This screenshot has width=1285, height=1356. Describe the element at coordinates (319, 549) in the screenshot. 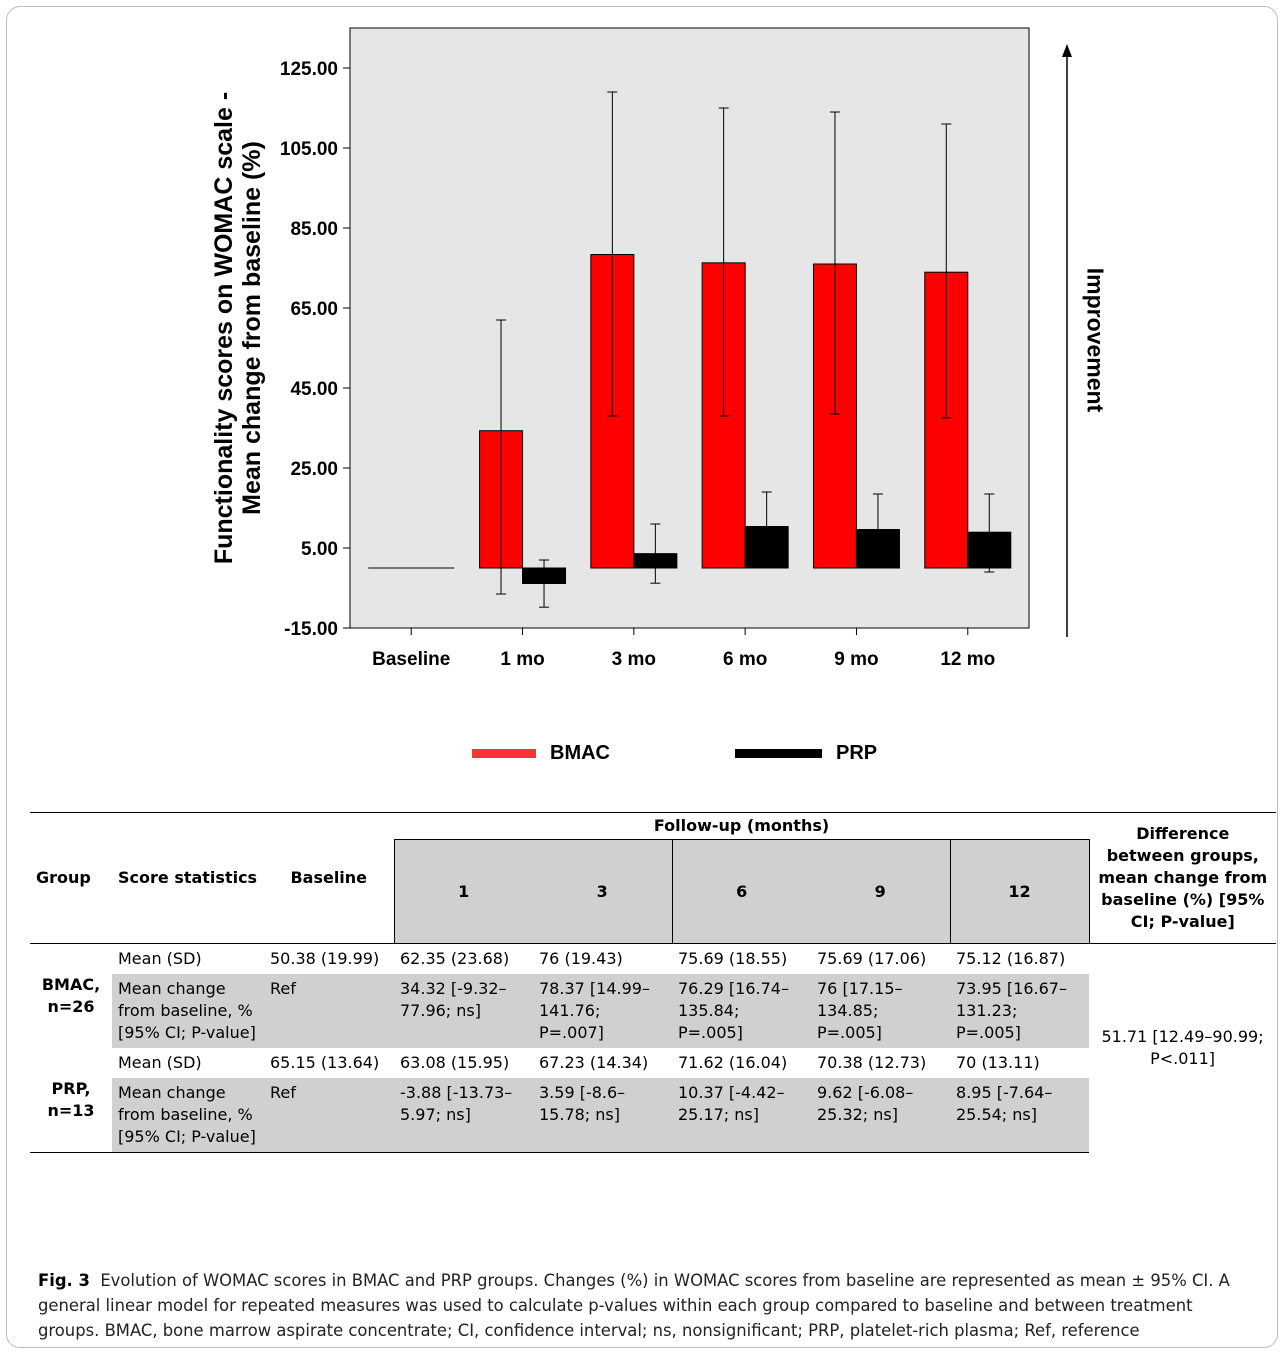

I see `y-tick-label: 5.00` at that location.